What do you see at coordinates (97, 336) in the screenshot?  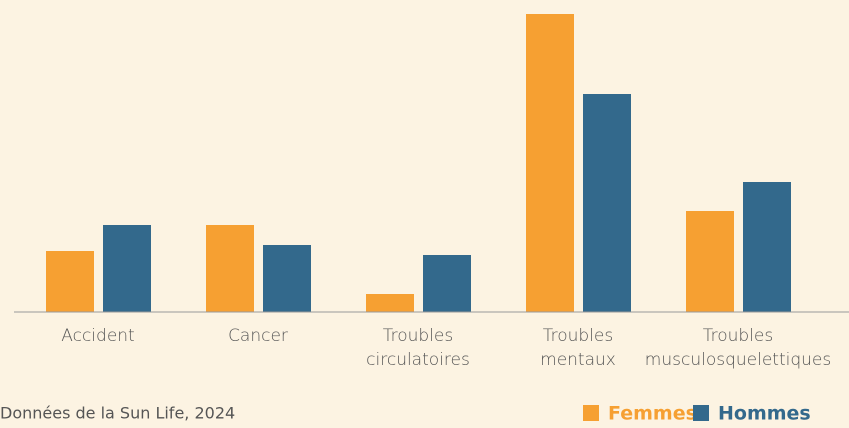 I see `x-tick-label: Accident` at bounding box center [97, 336].